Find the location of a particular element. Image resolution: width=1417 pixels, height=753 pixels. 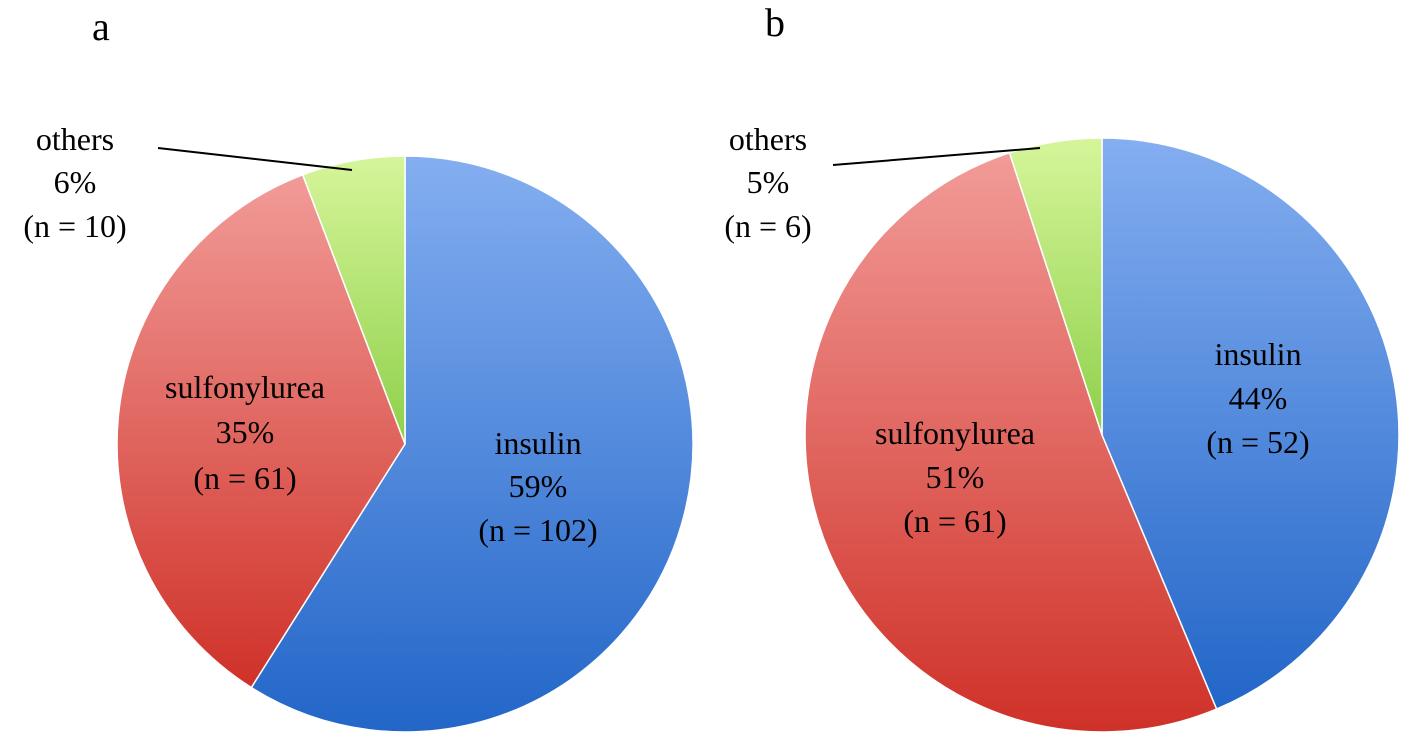

slice-label-sulfonylurea-b: sulfonylurea 51% (n = 61) is located at coordinates (955, 477).